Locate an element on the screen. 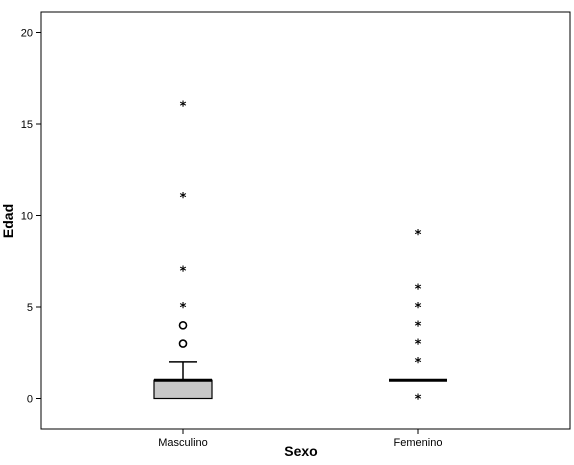  y-tick-label: 15 is located at coordinates (27, 125).